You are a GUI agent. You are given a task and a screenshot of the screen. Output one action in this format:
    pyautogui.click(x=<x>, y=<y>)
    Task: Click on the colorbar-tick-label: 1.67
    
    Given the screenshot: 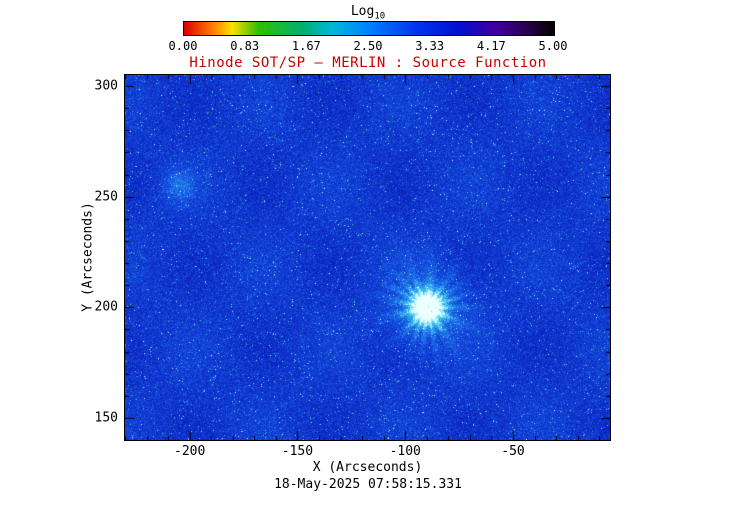 What is the action you would take?
    pyautogui.click(x=306, y=46)
    